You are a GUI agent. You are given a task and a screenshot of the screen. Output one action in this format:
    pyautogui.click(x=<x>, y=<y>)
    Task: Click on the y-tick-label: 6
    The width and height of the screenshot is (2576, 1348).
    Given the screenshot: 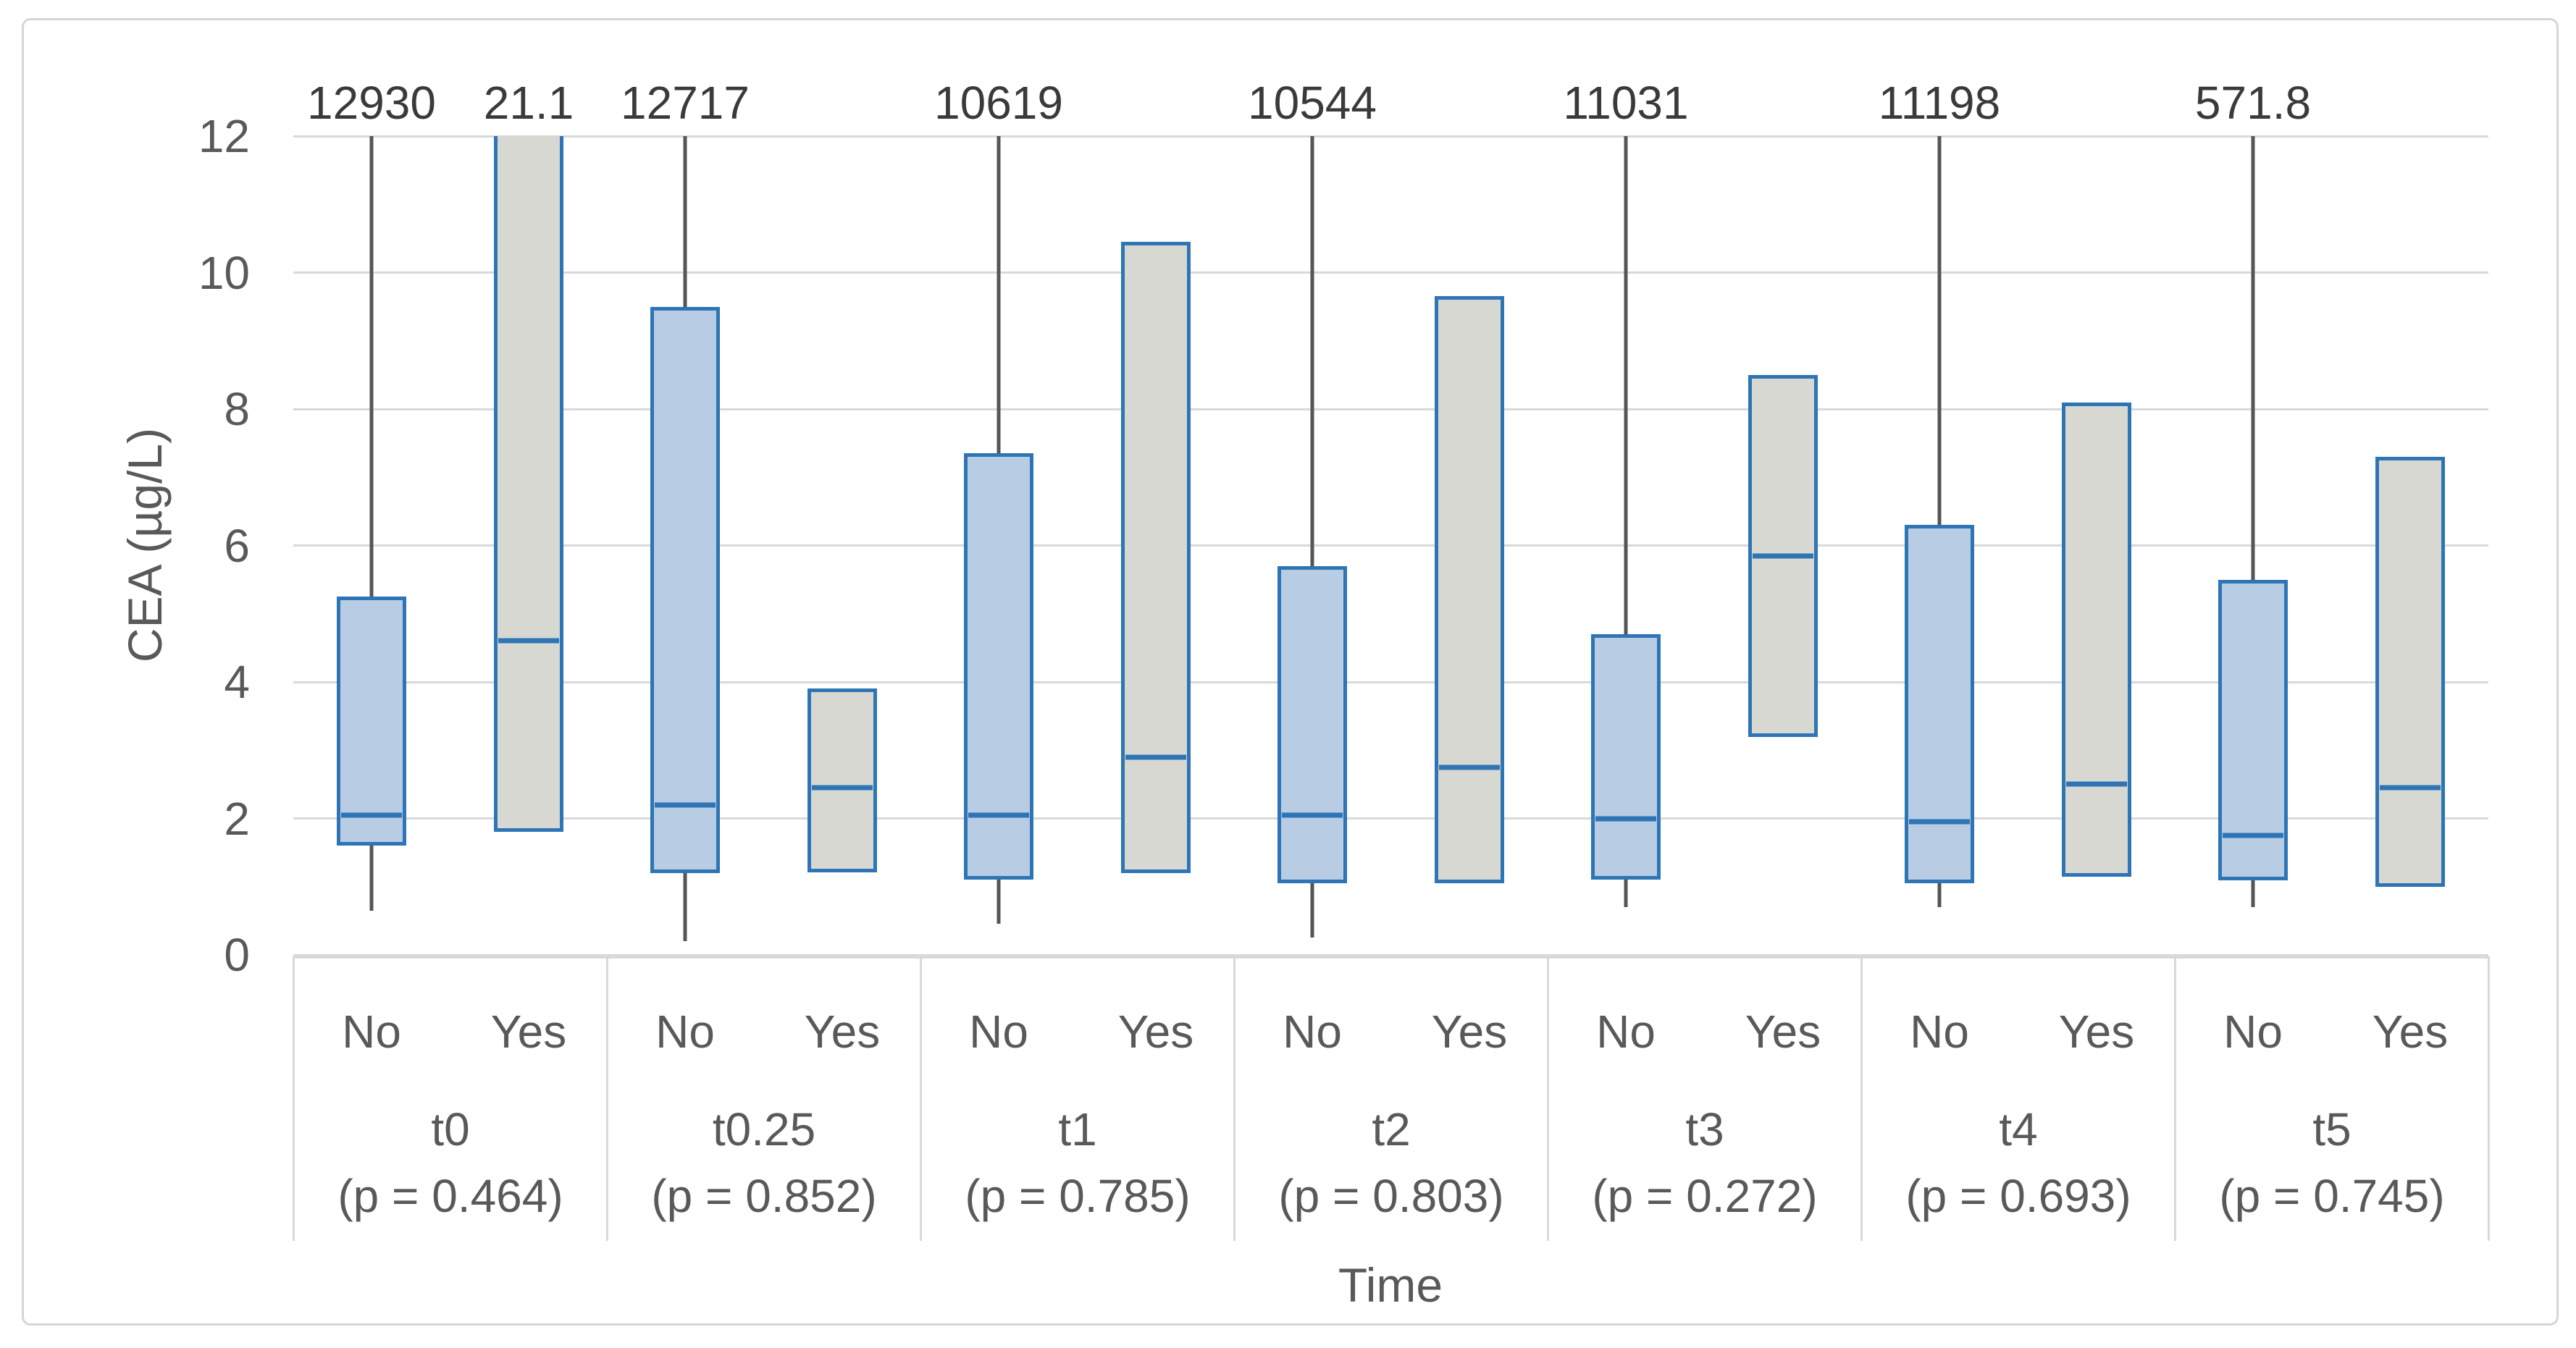 What is the action you would take?
    pyautogui.click(x=237, y=546)
    